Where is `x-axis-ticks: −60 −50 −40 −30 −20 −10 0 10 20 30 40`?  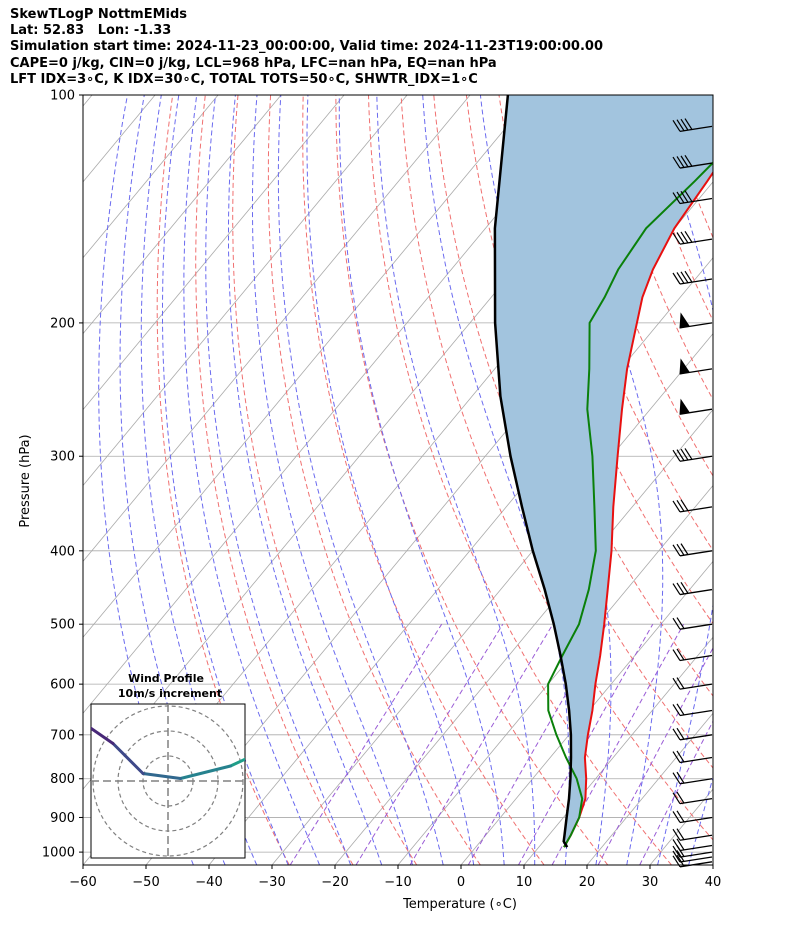
x-axis-ticks: −60 −50 −40 −30 −20 −10 0 10 20 30 40 is located at coordinates (395, 877).